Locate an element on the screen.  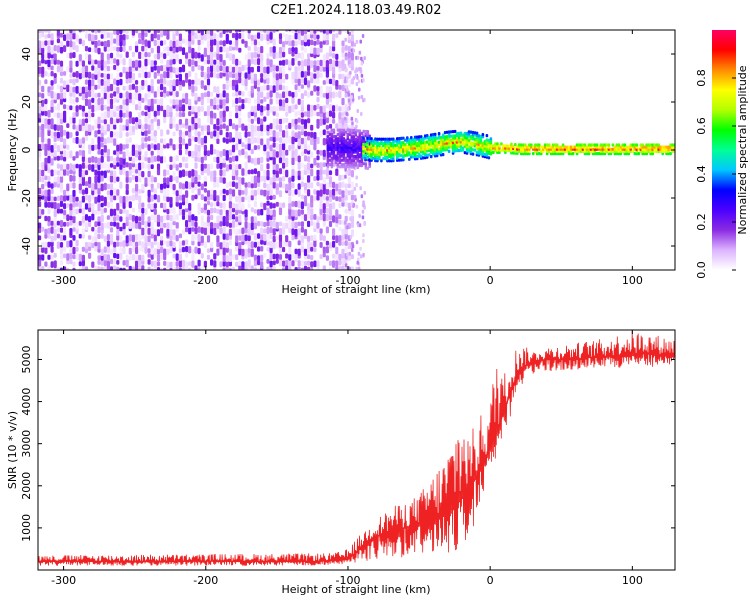
colorbar-tick-label: 0.2 is located at coordinates (701, 222).